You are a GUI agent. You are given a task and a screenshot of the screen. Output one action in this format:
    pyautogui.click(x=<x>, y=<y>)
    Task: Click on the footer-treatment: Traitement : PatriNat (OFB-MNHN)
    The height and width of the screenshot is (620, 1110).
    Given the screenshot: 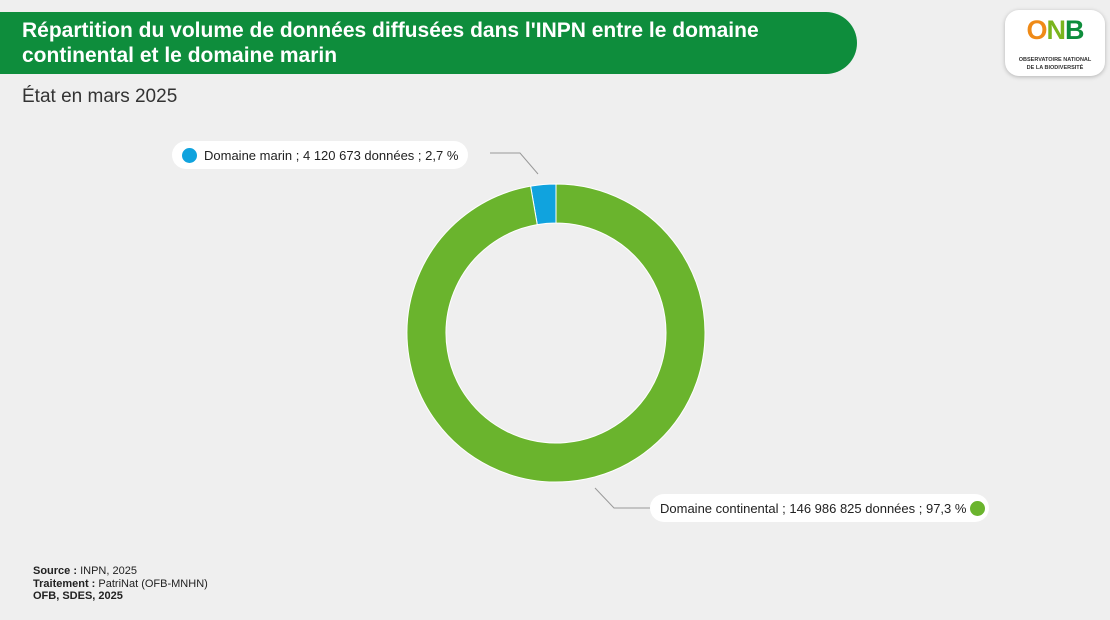 What is the action you would take?
    pyautogui.click(x=120, y=583)
    